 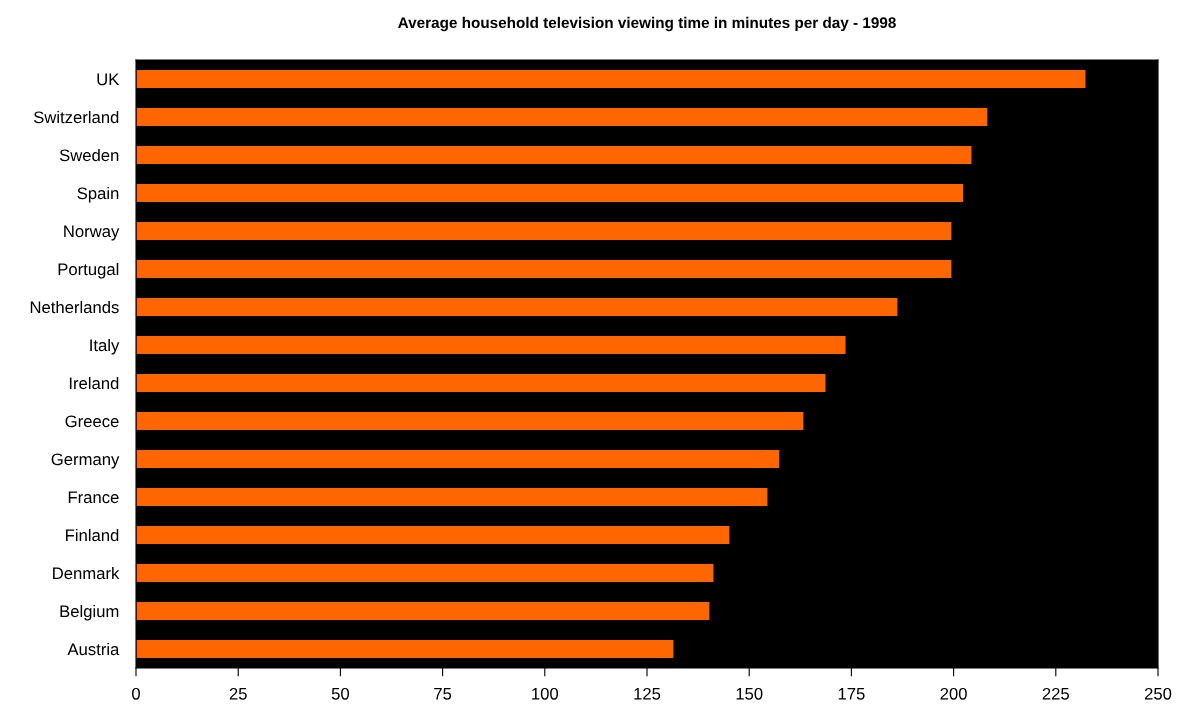 What do you see at coordinates (85, 461) in the screenshot?
I see `y-tick-label: Germany` at bounding box center [85, 461].